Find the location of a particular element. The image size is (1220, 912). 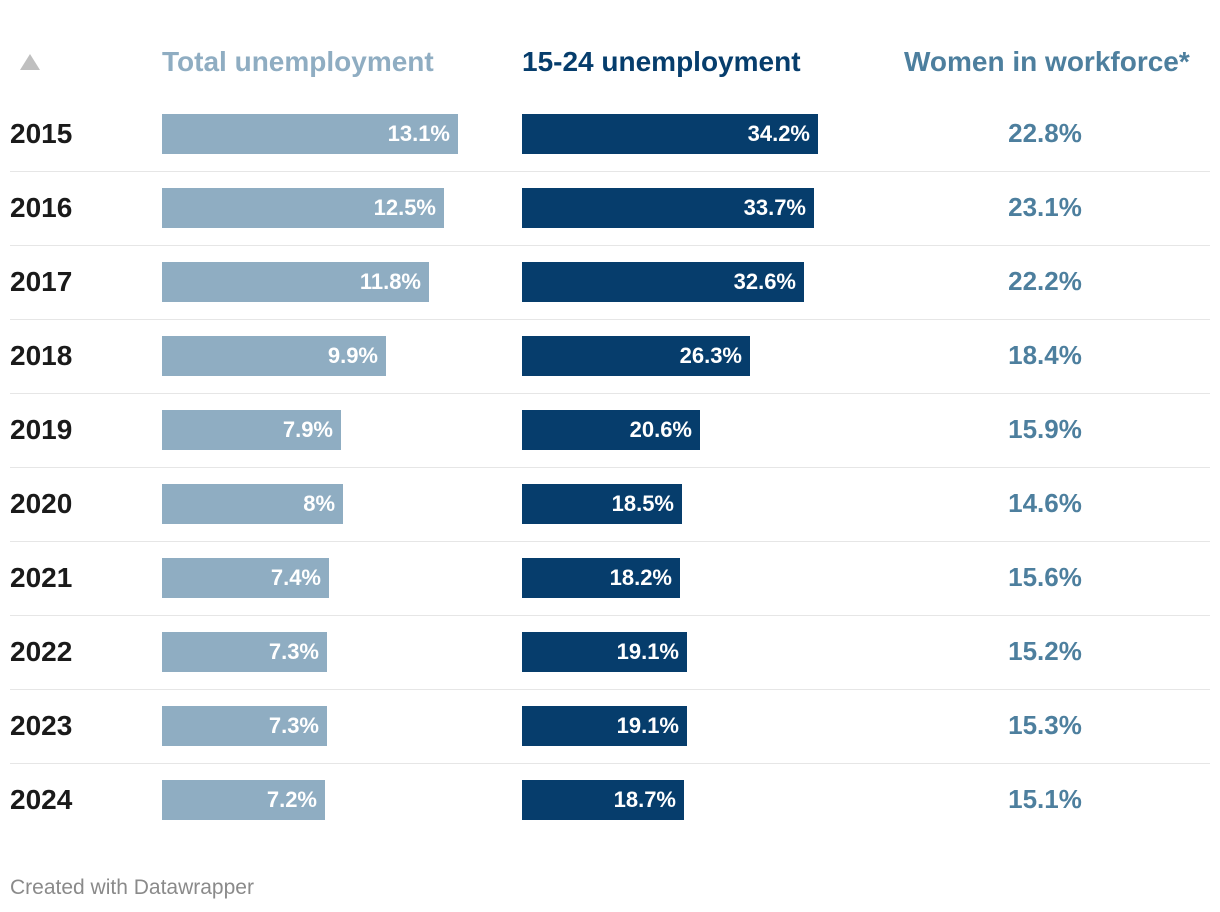

bar-label-total: 13.1% is located at coordinates (418, 133).